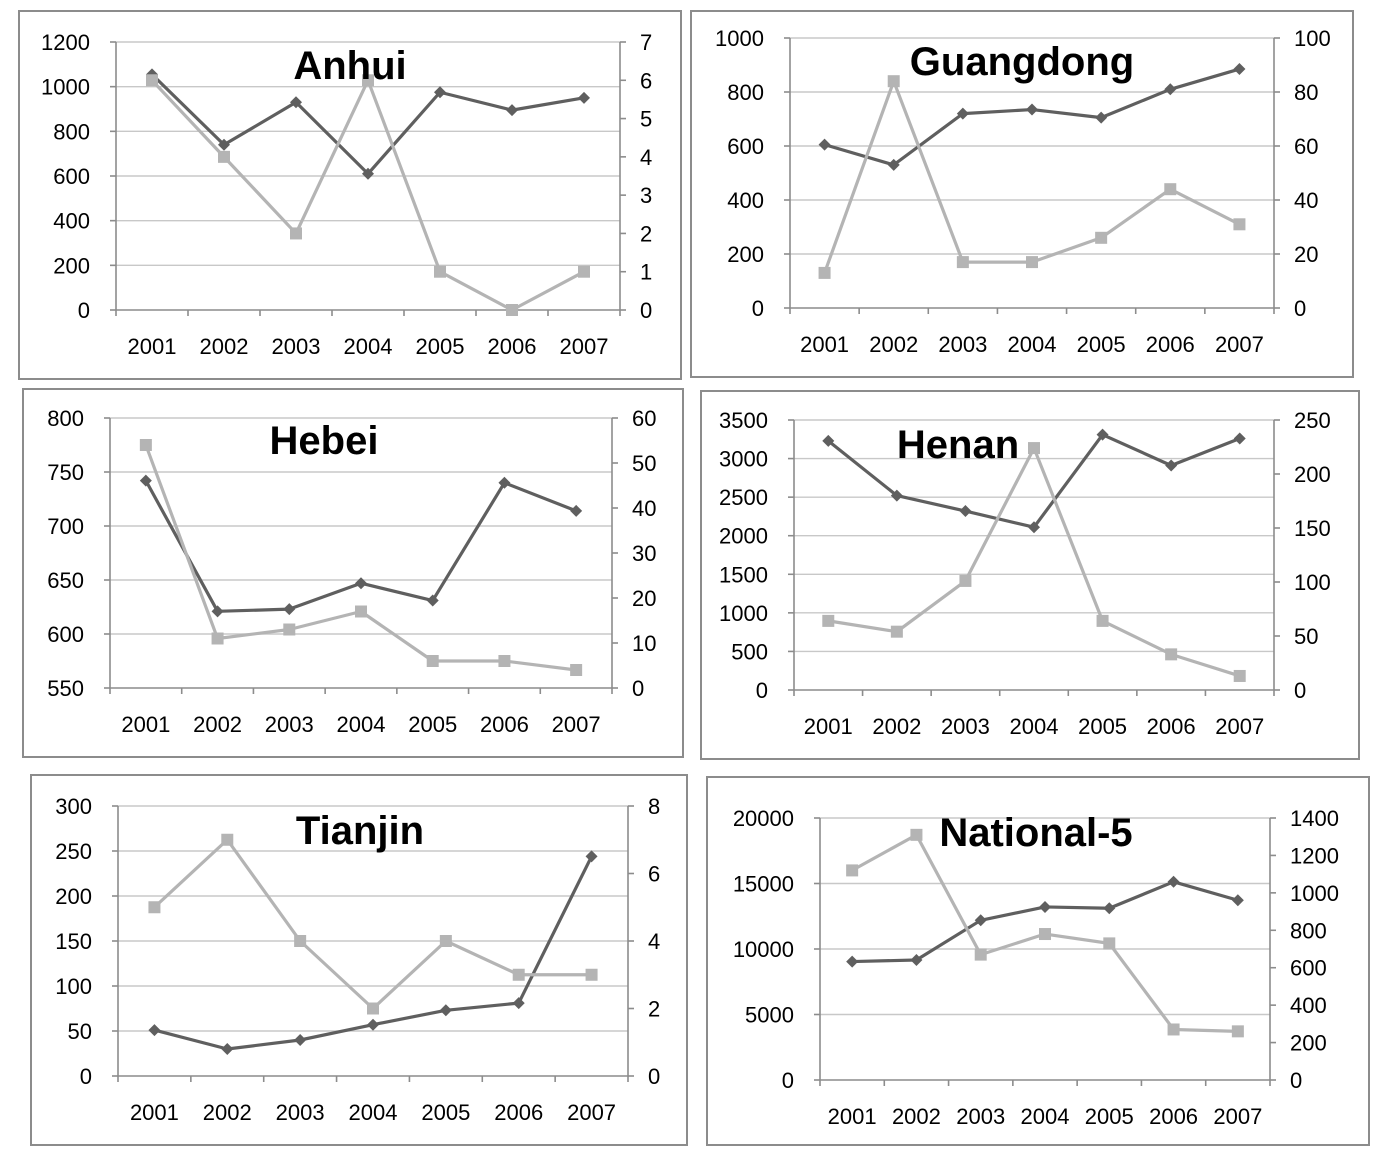 This screenshot has width=1384, height=1162. I want to click on y-left-tick-label: 550, so click(65, 688).